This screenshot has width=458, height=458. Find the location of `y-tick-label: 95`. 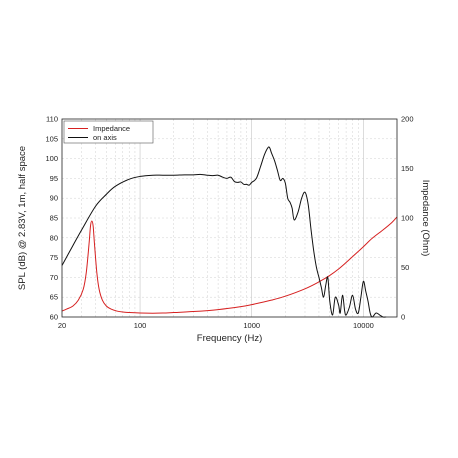

y-tick-label: 95 is located at coordinates (54, 178).